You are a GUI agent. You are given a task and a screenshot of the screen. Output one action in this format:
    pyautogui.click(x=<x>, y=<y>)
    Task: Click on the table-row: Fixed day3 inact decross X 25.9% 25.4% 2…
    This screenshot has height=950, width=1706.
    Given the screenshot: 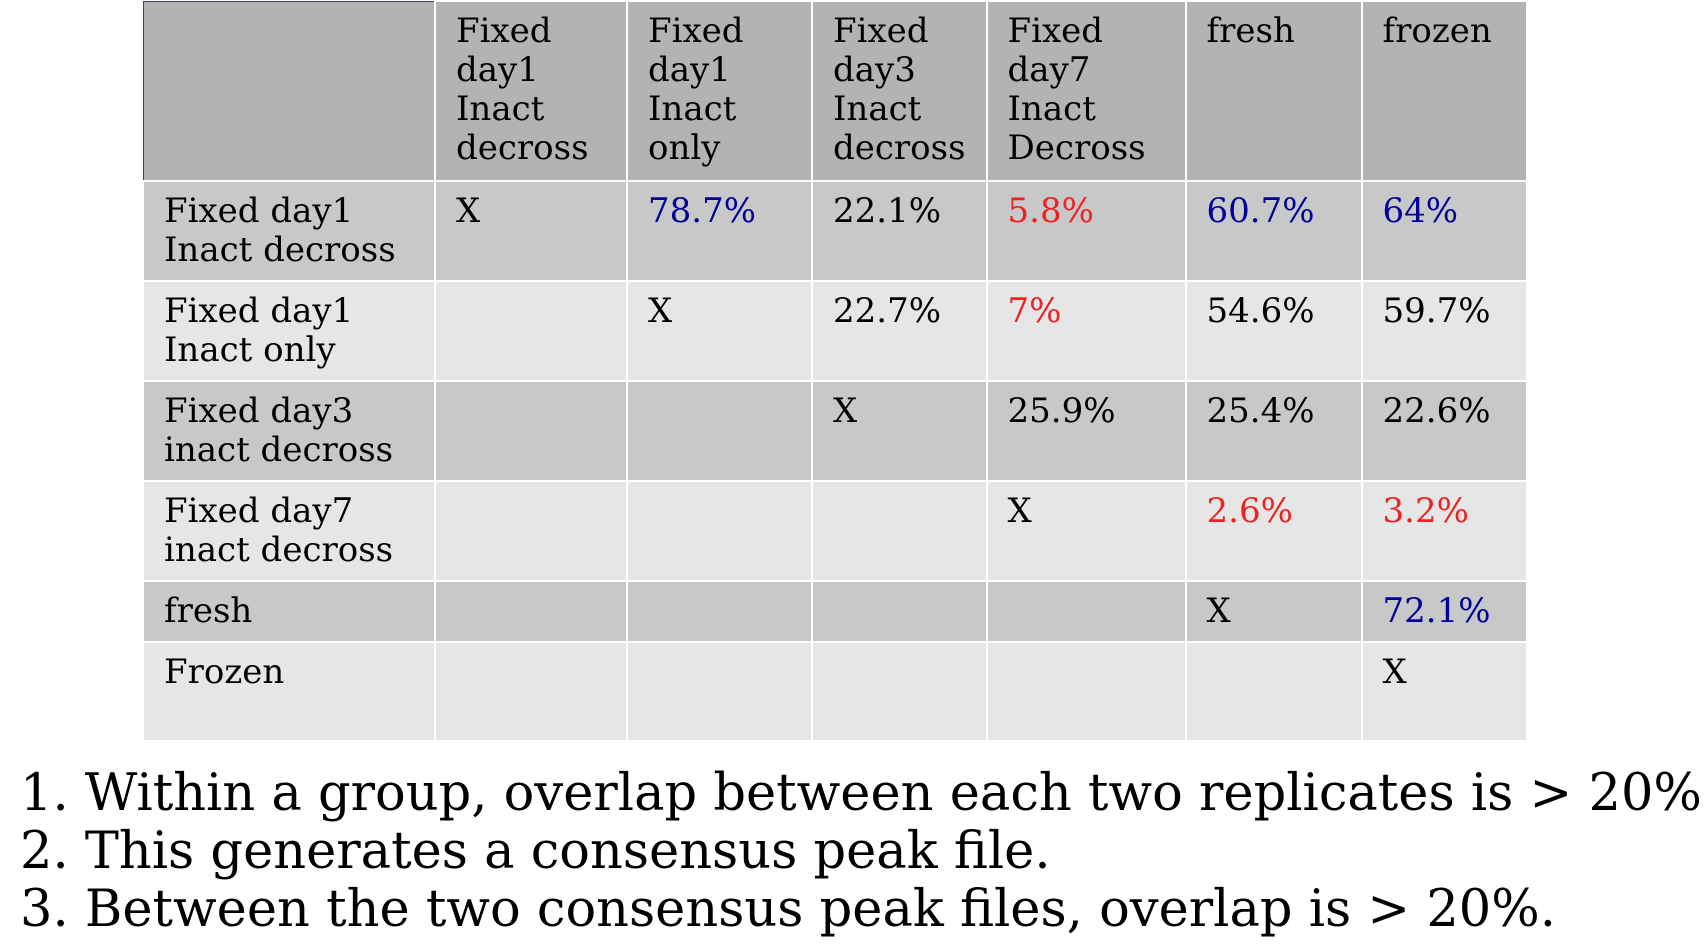 What is the action you would take?
    pyautogui.click(x=835, y=431)
    